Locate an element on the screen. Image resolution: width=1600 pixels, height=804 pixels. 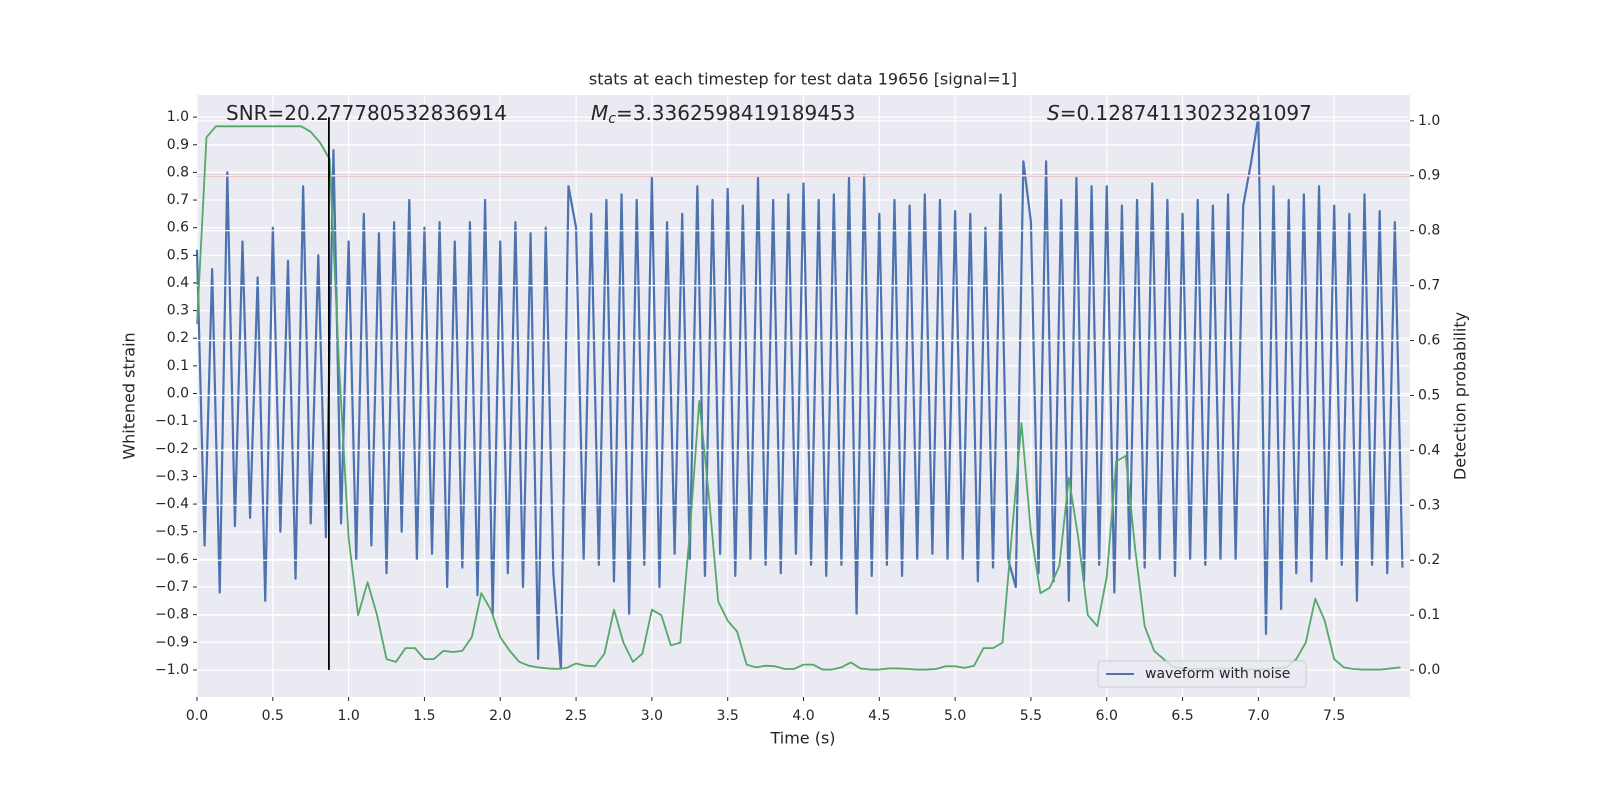
x-tick-label: 6.5 is located at coordinates (1182, 716).